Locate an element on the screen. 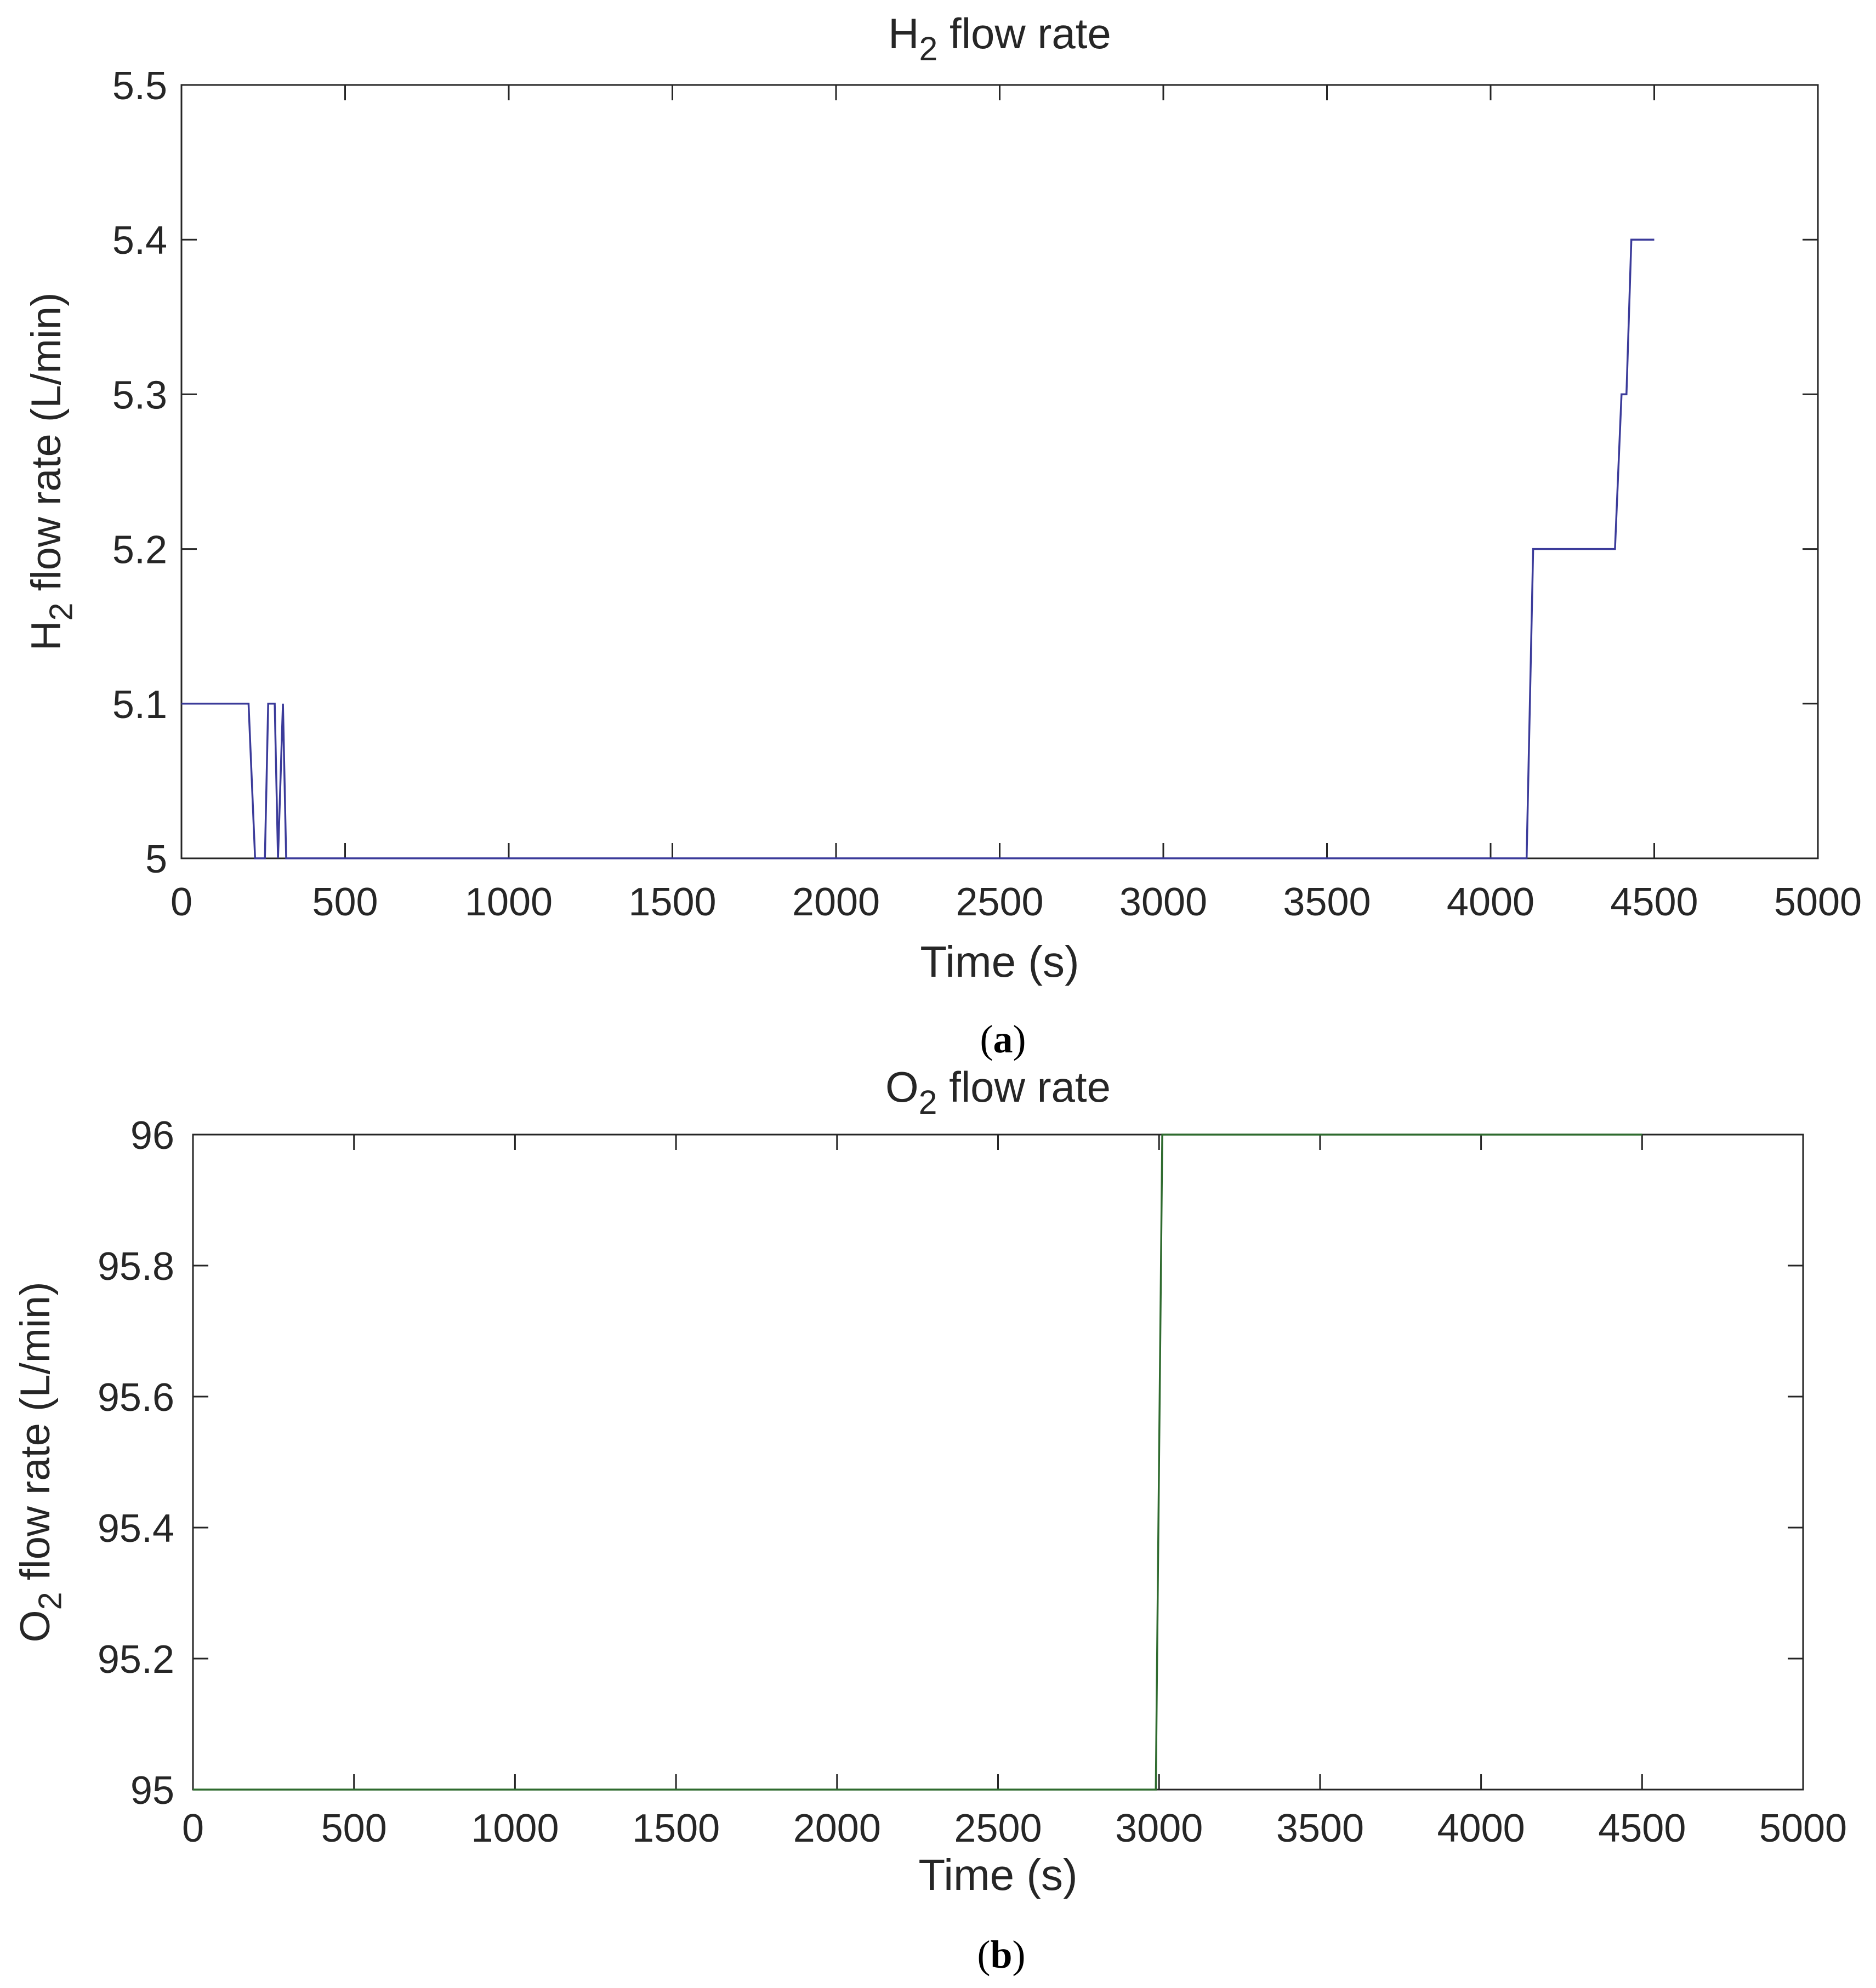 This screenshot has width=1876, height=1988. y-tick-label: 95.8 is located at coordinates (136, 1267).